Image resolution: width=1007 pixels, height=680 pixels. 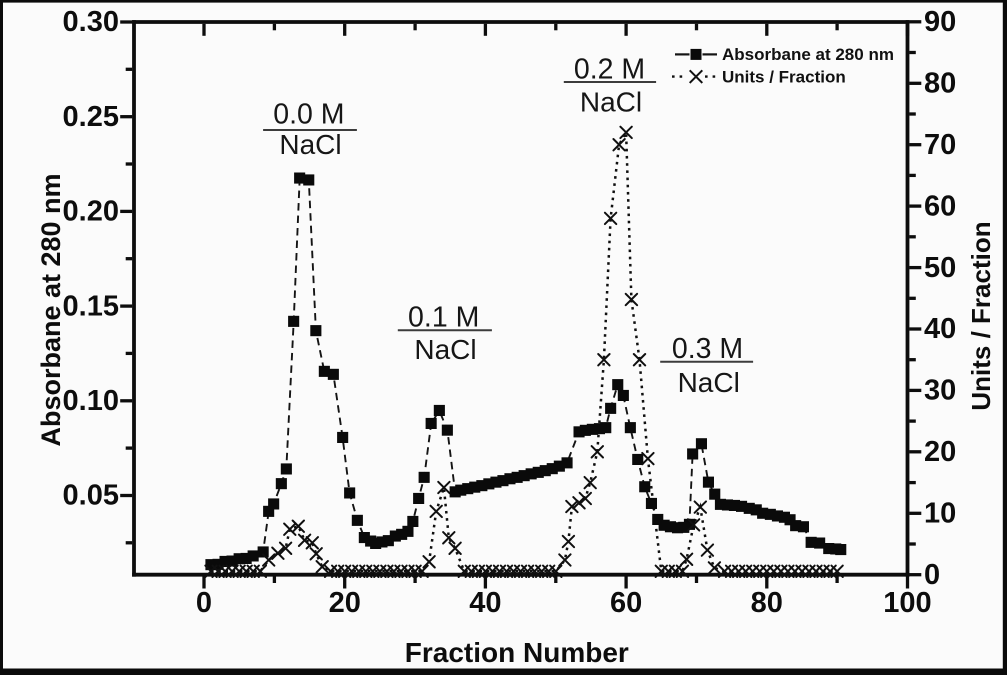 What do you see at coordinates (91, 496) in the screenshot?
I see `svg-text: 0.05` at bounding box center [91, 496].